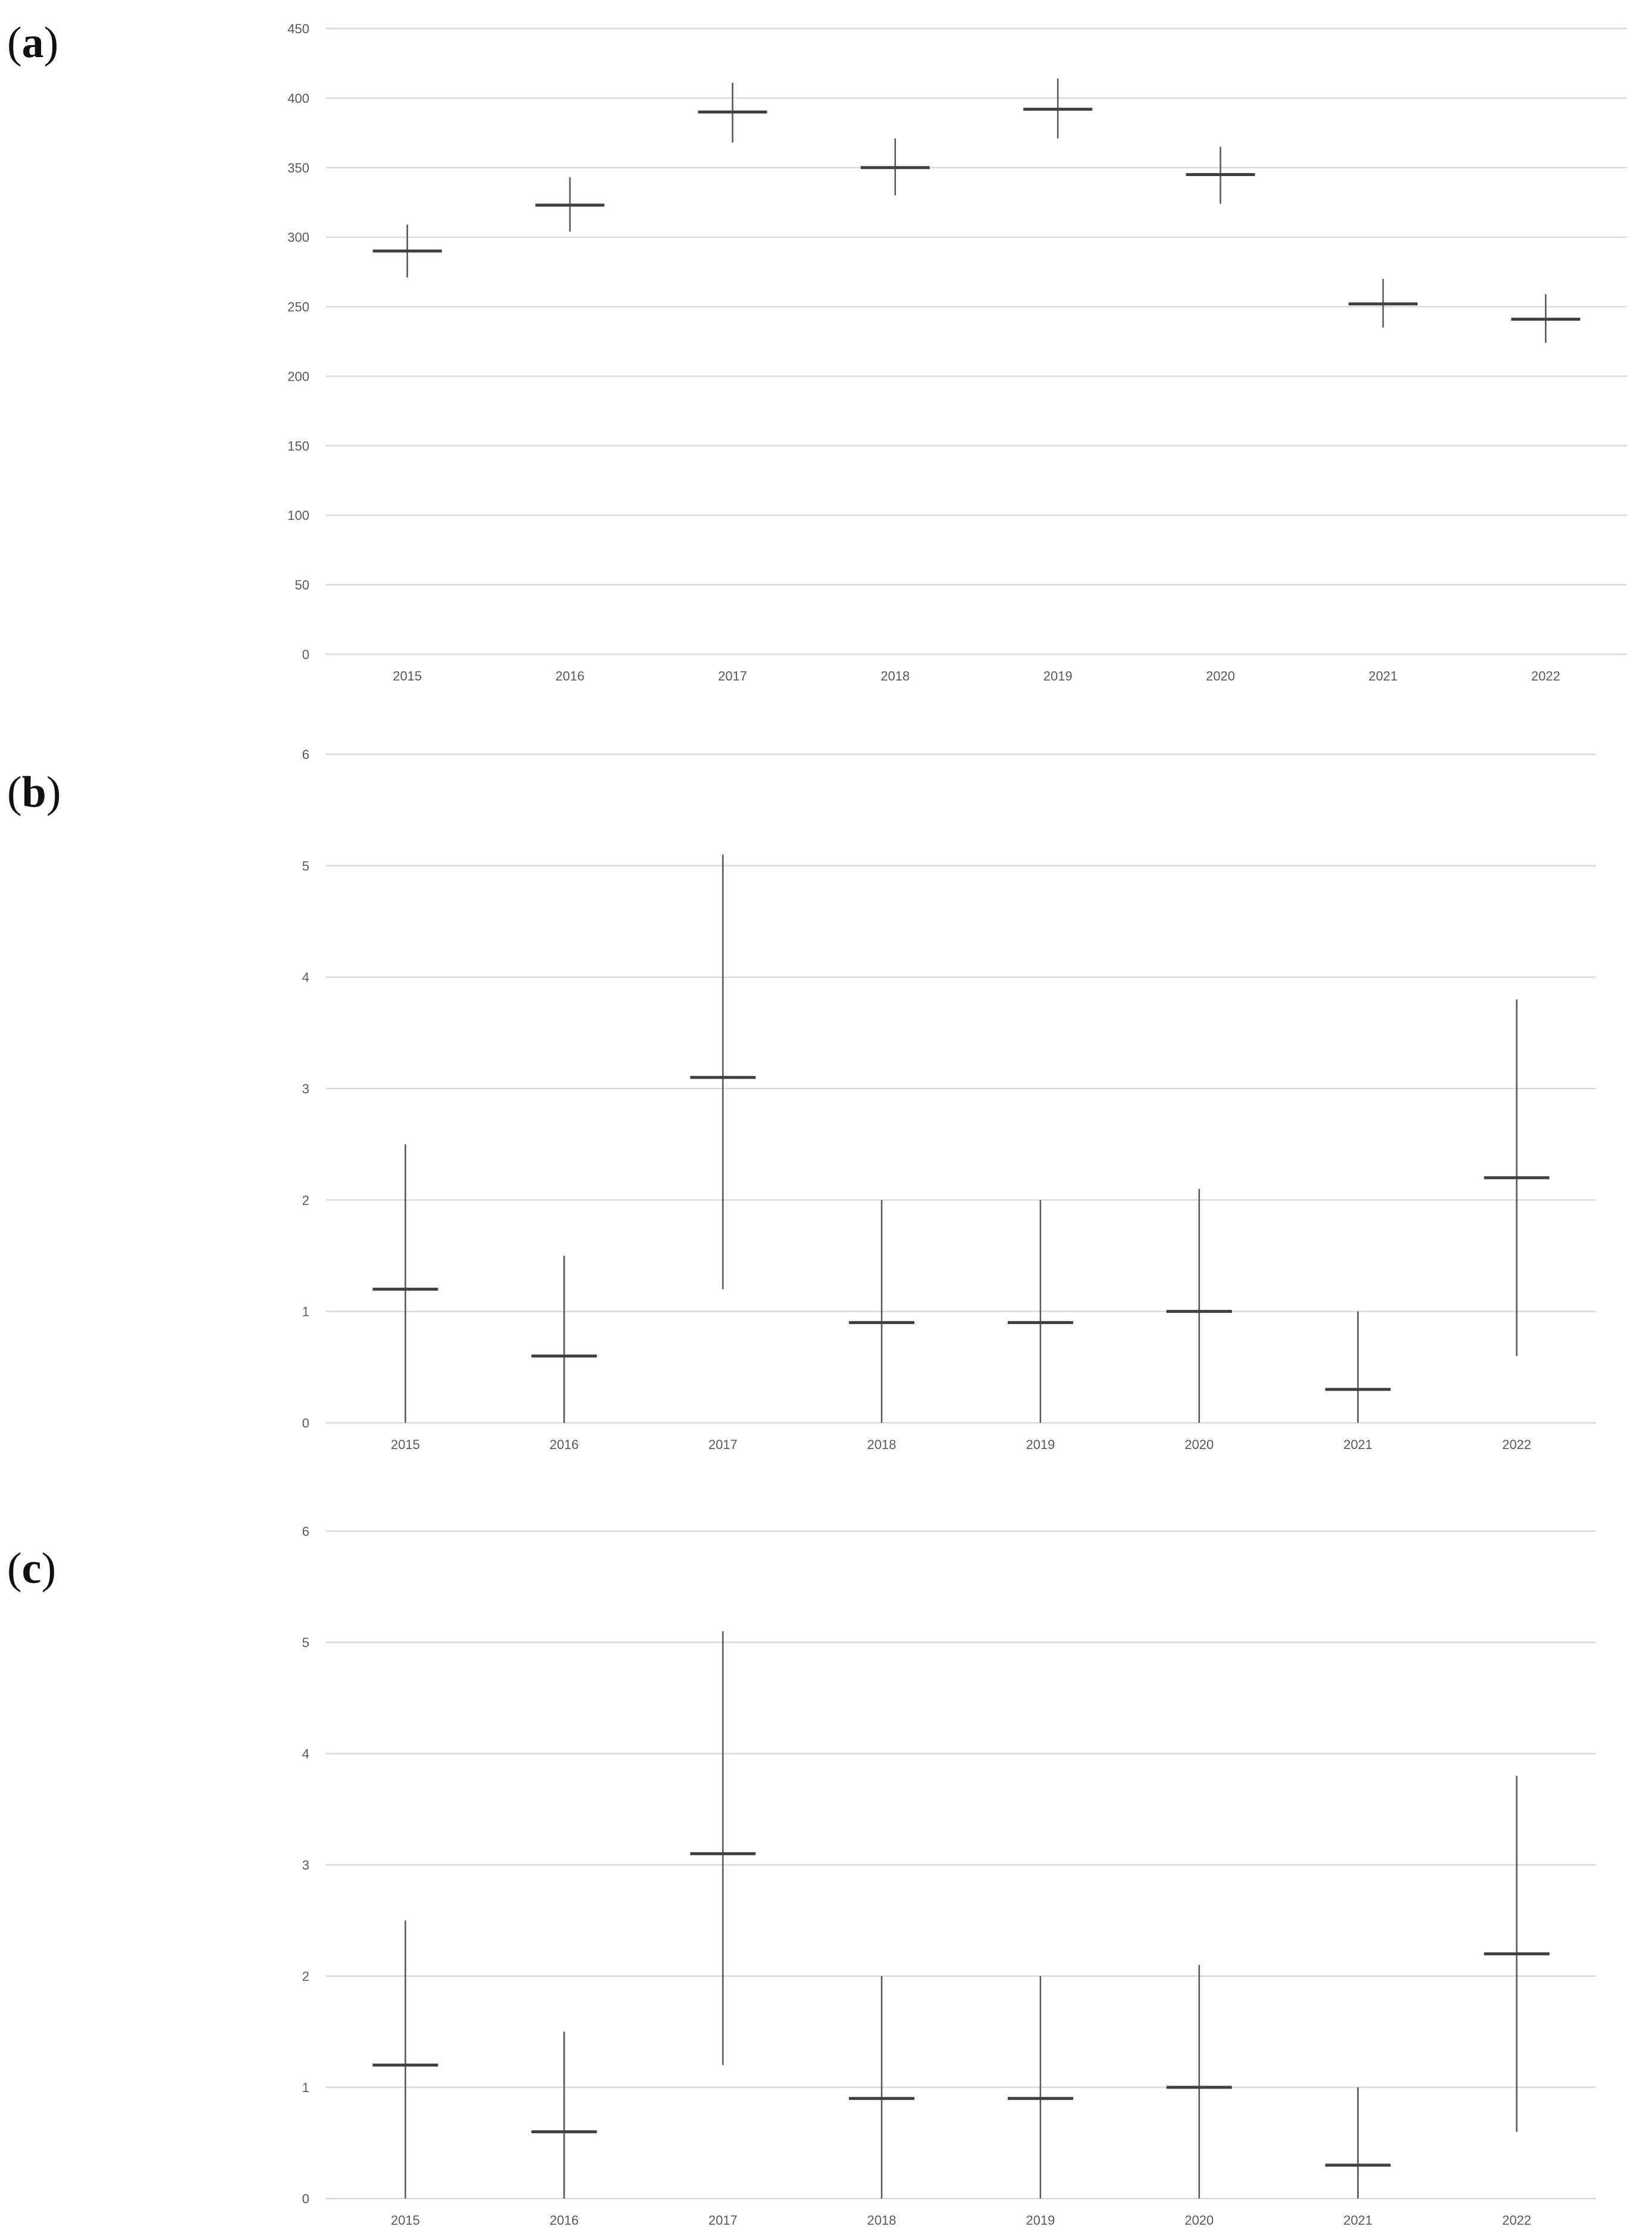 This screenshot has width=1652, height=2239. Describe the element at coordinates (1545, 676) in the screenshot. I see `chart-a-x-tick-label: 2022` at that location.